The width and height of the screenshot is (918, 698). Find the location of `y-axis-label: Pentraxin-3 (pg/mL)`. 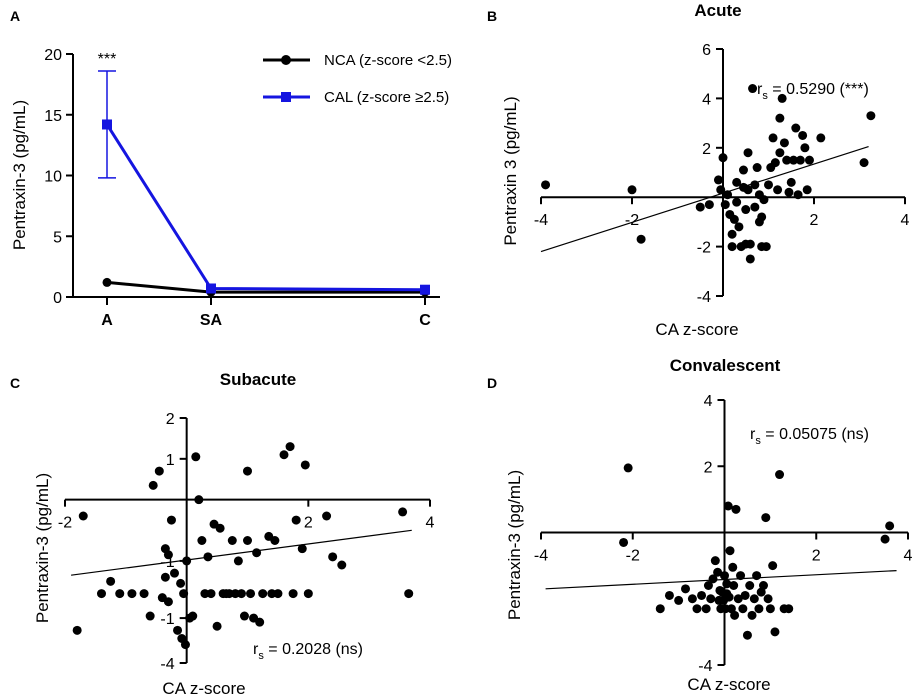

y-axis-label: Pentraxin-3 (pg/mL) is located at coordinates (42, 548).